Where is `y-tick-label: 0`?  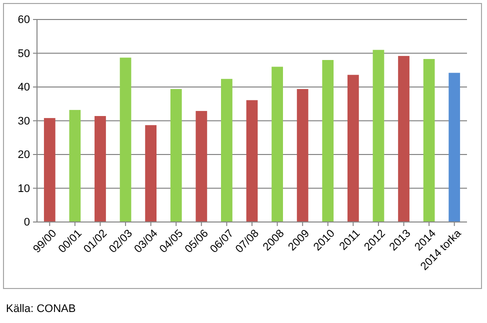 y-tick-label: 0 is located at coordinates (27, 222).